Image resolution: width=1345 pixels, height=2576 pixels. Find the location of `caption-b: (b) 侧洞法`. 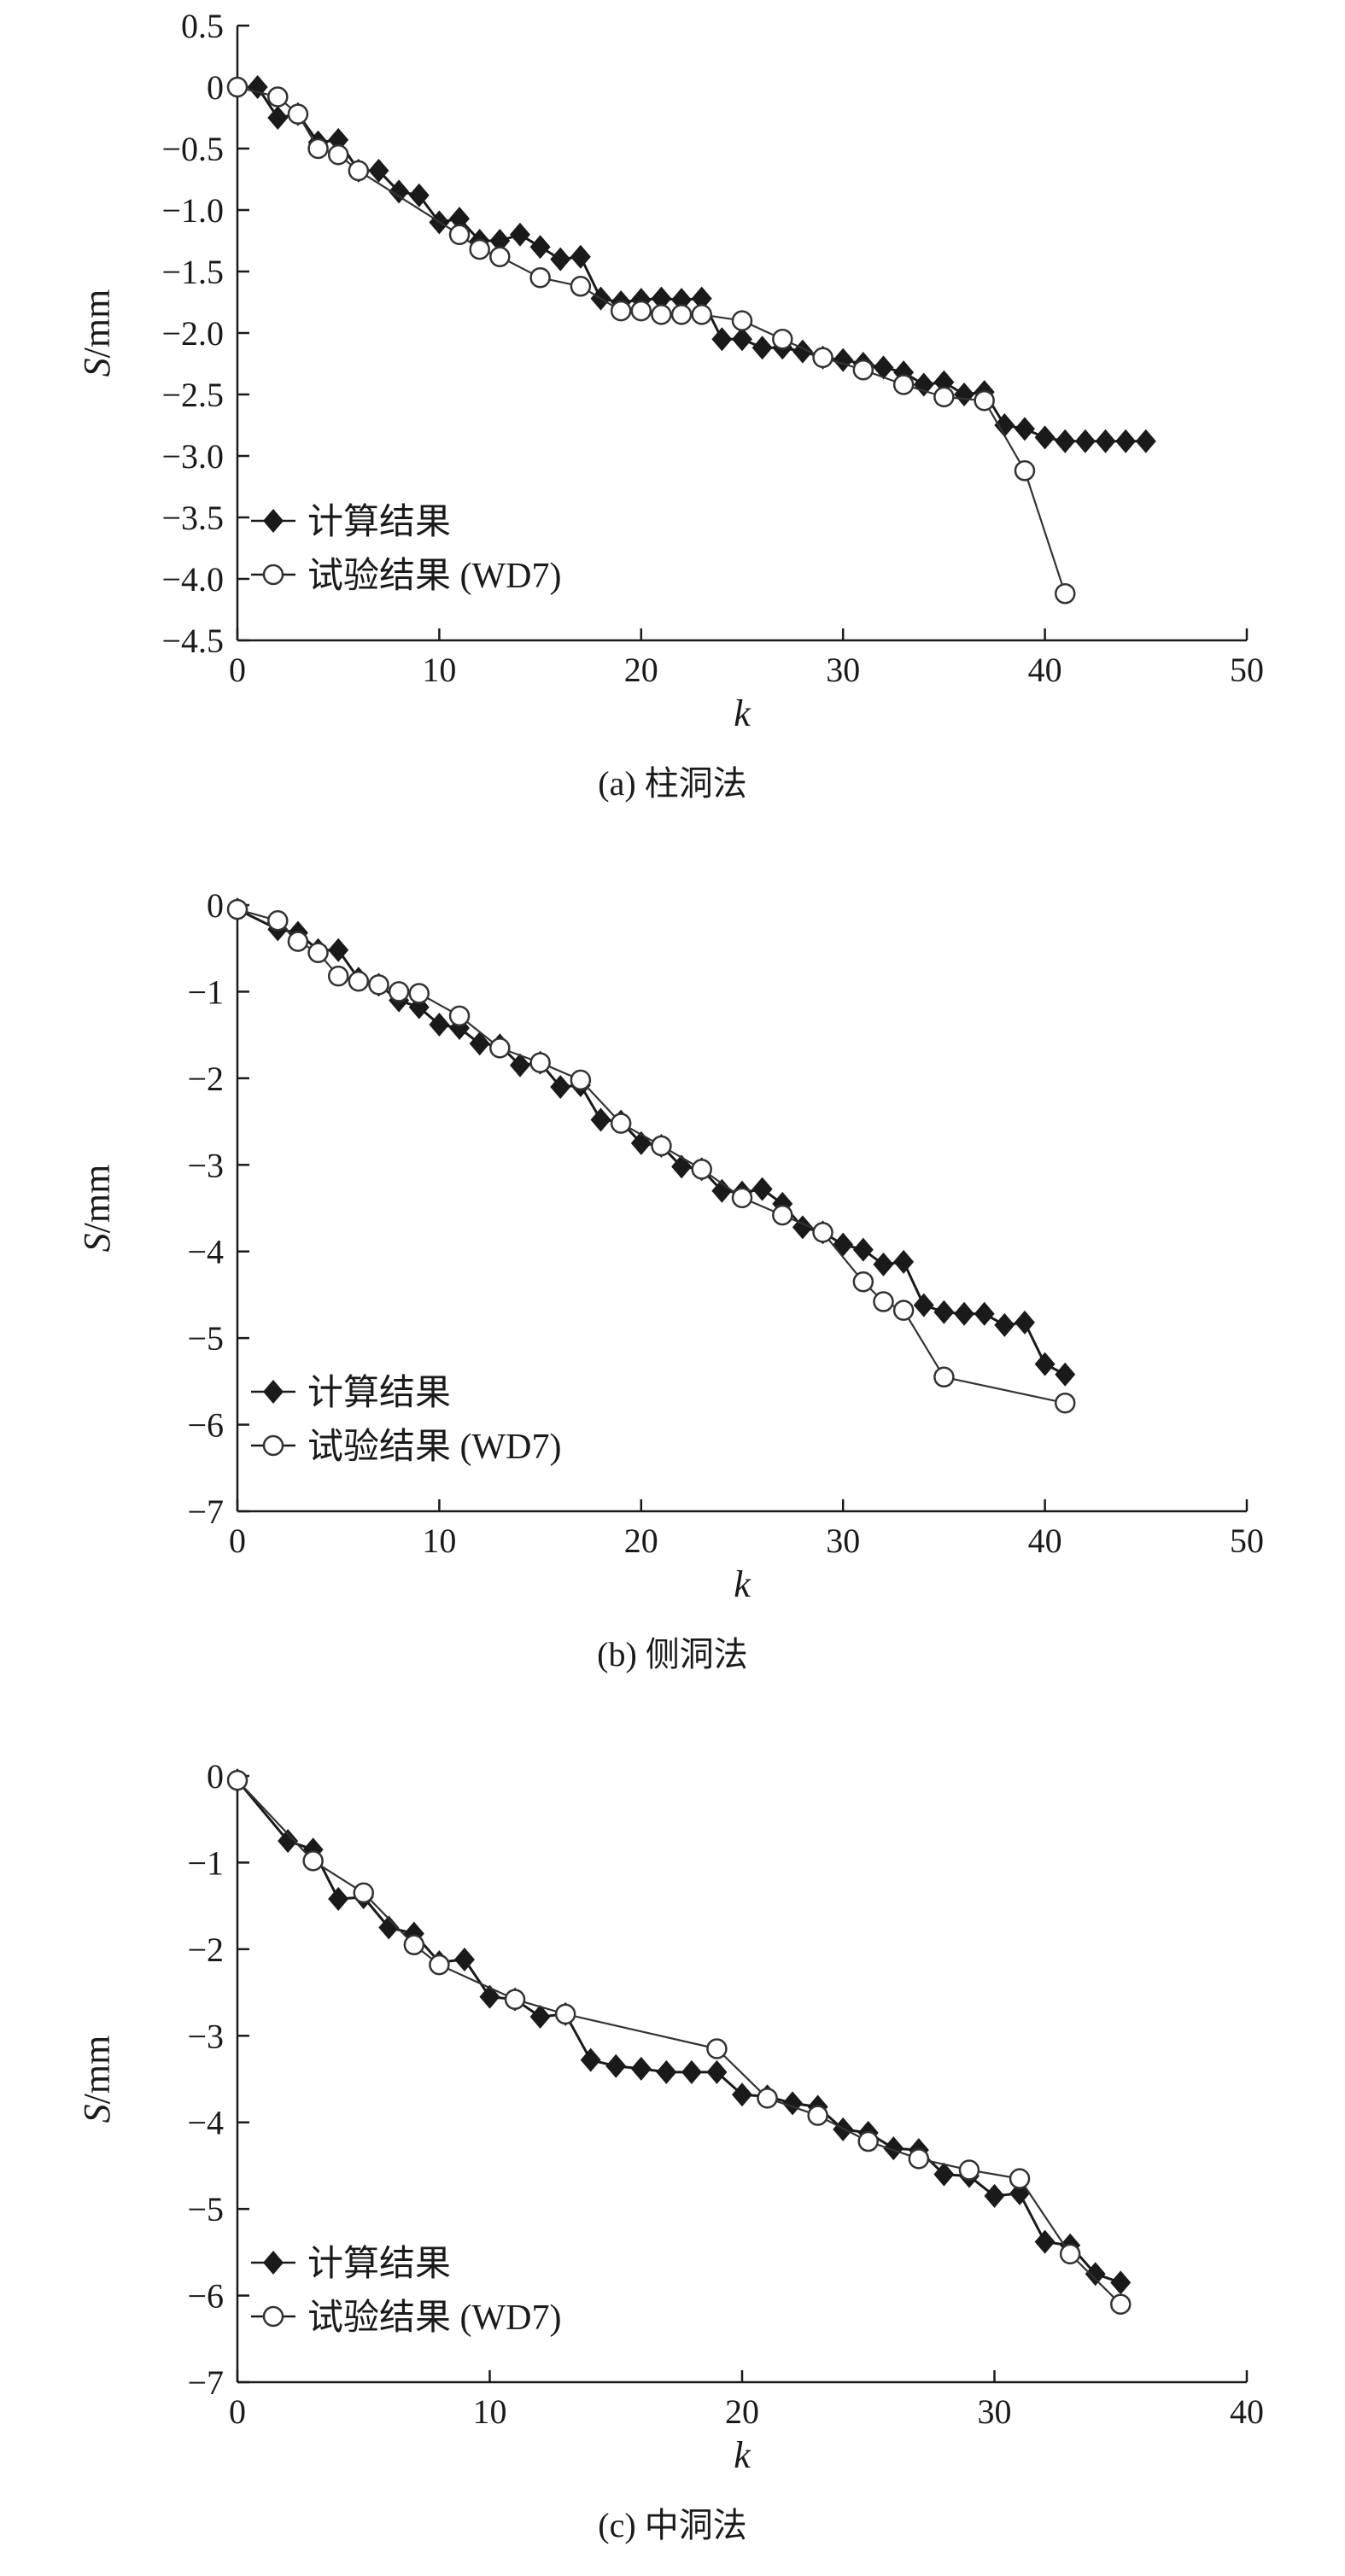

caption-b: (b) 侧洞法 is located at coordinates (673, 1654).